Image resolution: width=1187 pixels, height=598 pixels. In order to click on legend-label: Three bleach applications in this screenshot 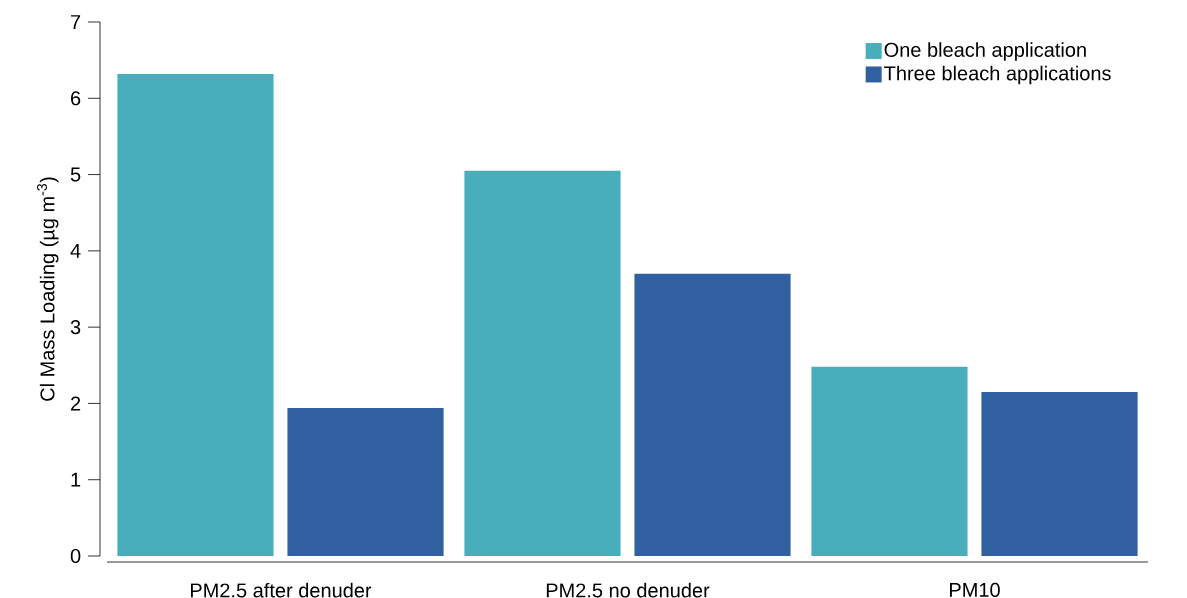, I will do `click(997, 75)`.